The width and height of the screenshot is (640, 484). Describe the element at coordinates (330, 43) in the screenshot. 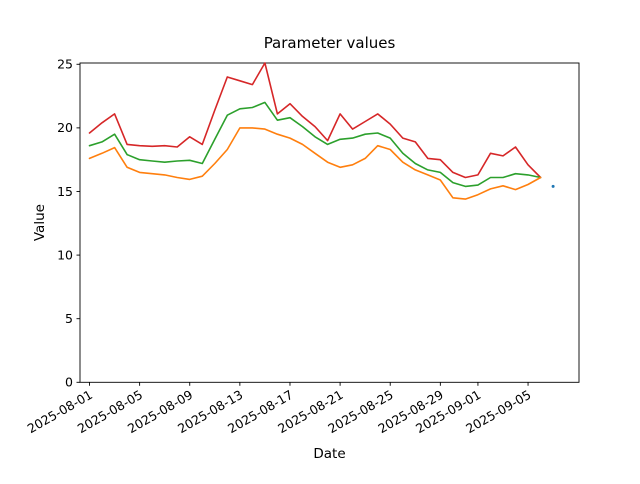

I see `chart-title: Parameter values` at that location.